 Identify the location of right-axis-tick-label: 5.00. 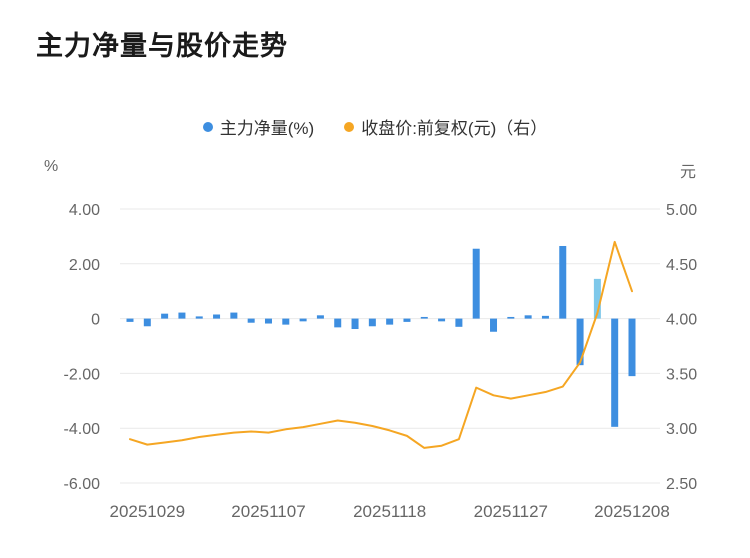
(681, 210).